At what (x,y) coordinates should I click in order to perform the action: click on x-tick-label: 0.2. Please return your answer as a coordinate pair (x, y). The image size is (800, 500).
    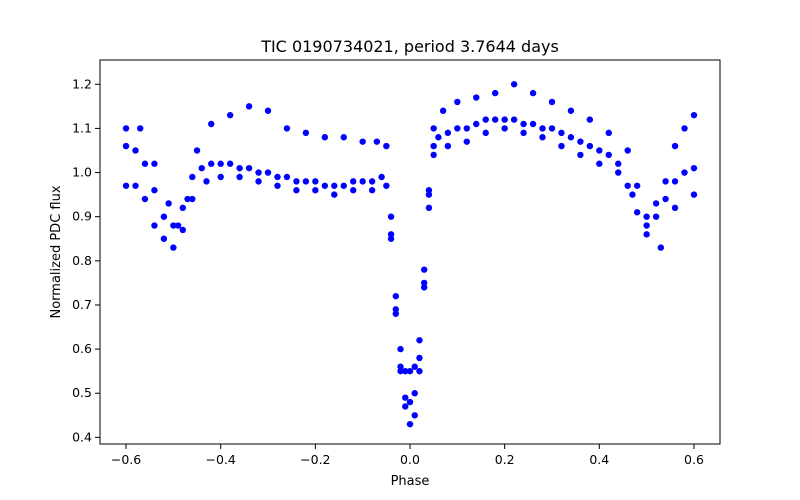
    Looking at the image, I should click on (505, 459).